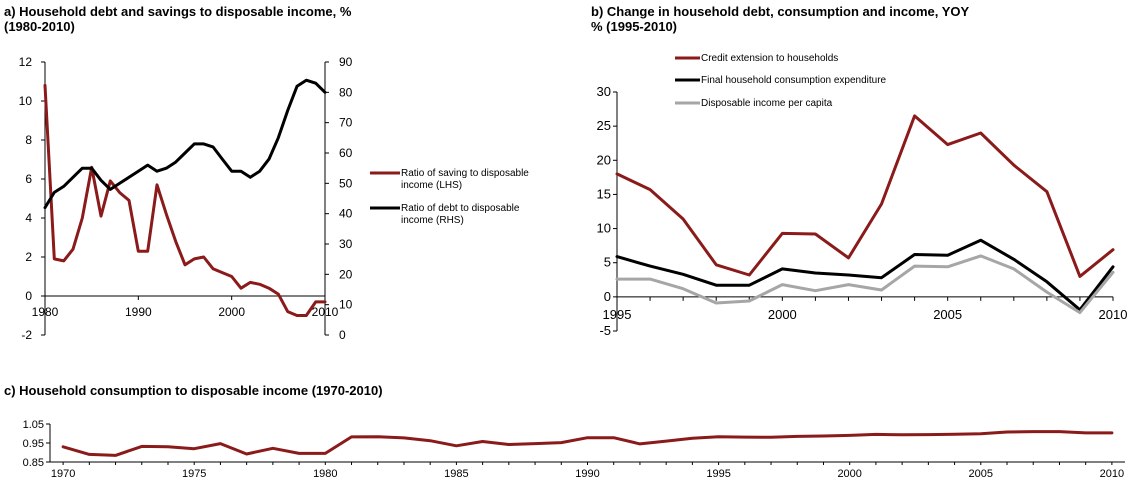 The height and width of the screenshot is (504, 1133). What do you see at coordinates (981, 474) in the screenshot?
I see `chart-c-x-tick-label: 2005` at bounding box center [981, 474].